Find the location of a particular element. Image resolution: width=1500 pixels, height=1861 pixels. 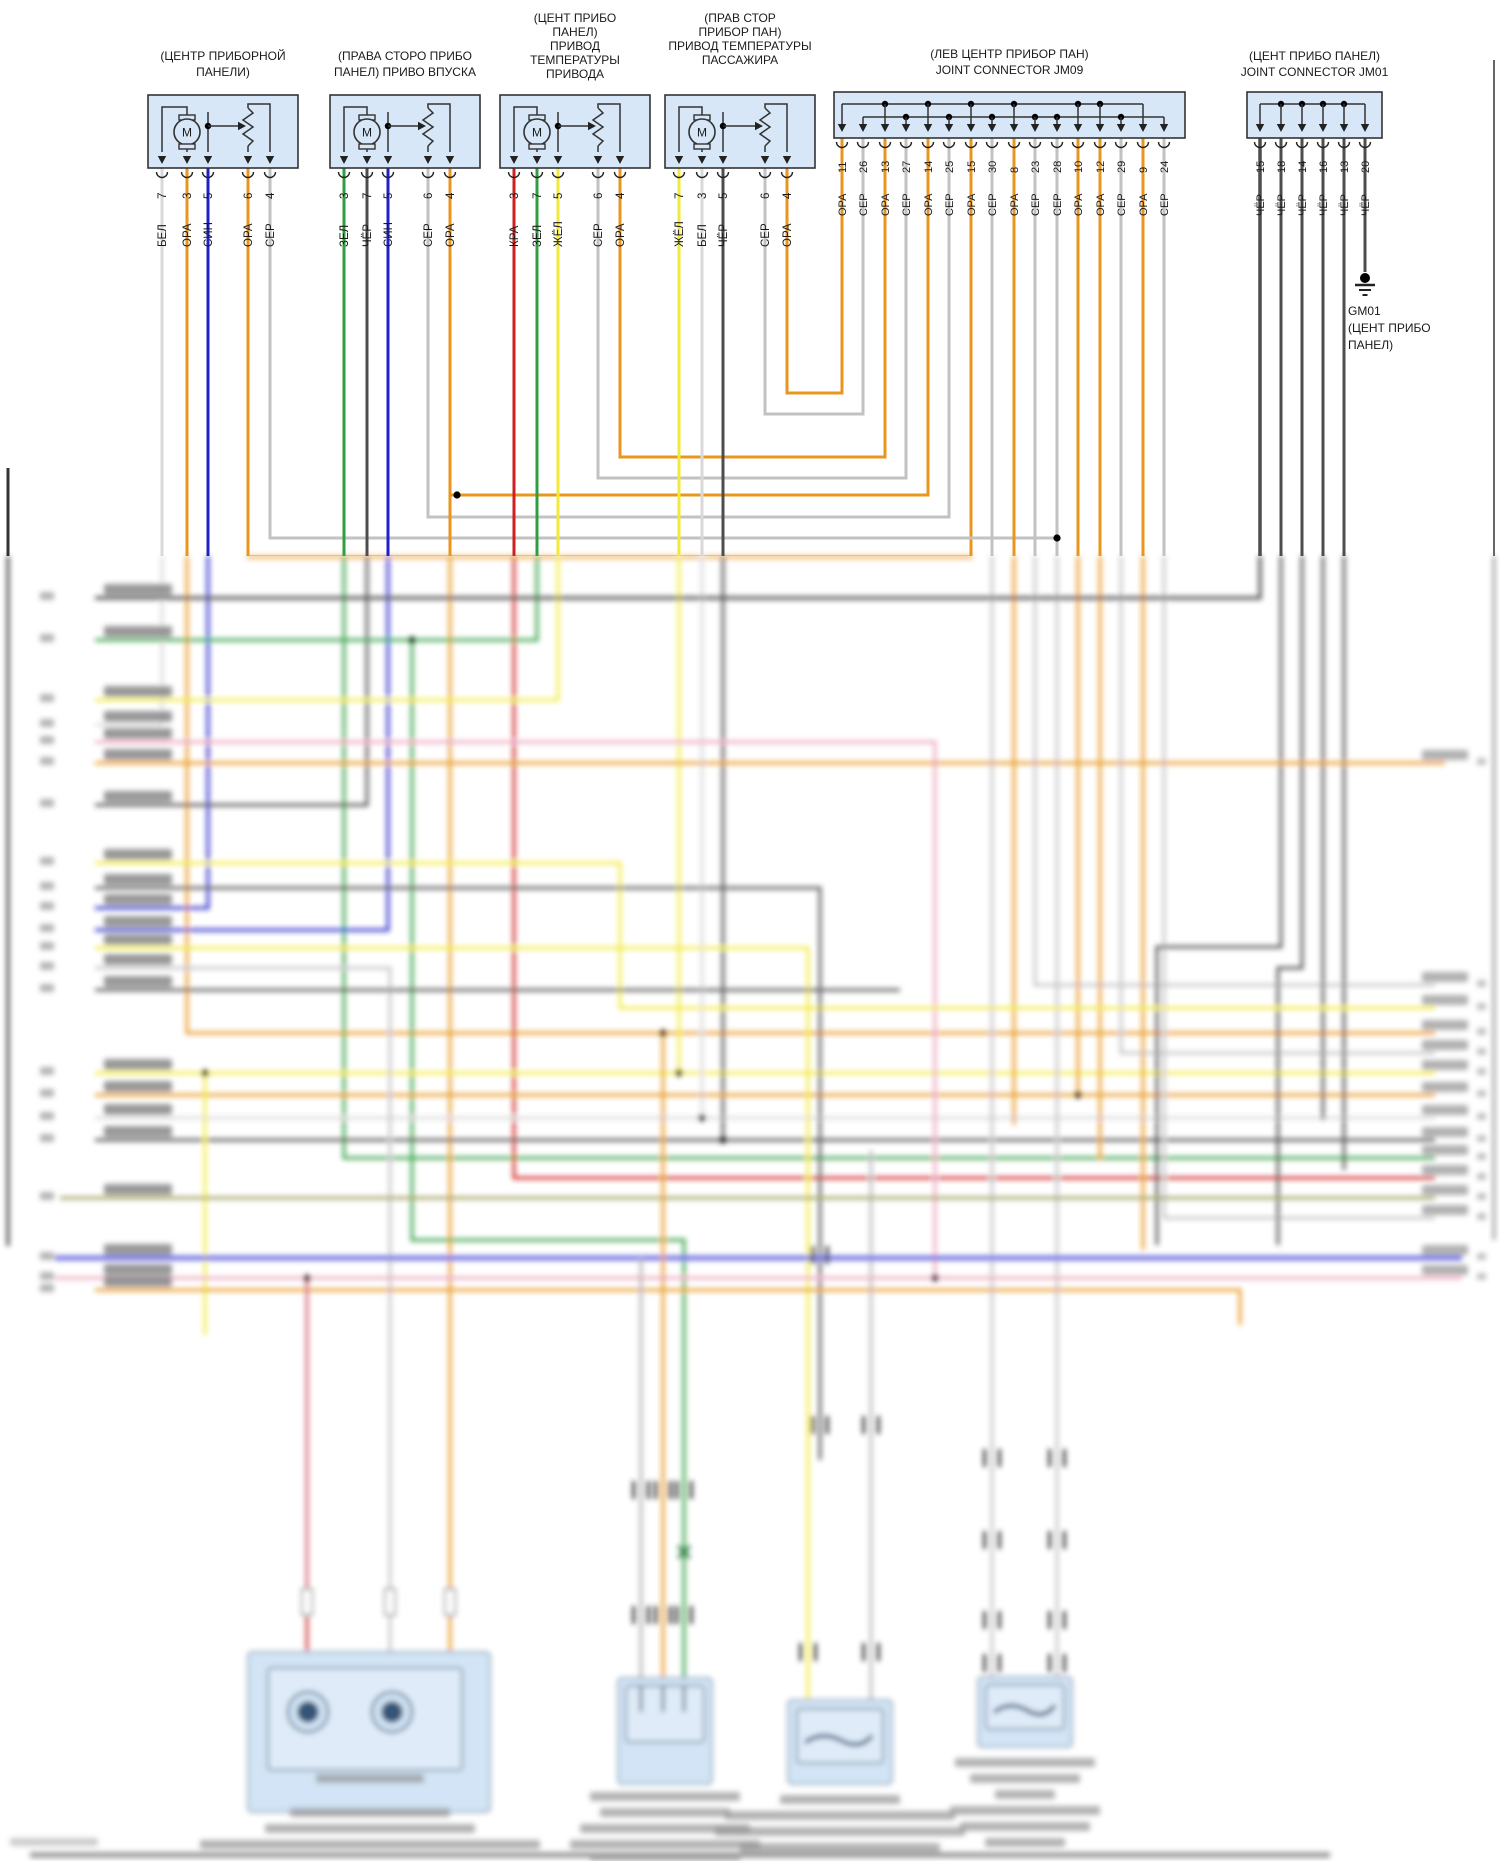

wire-color-label: СЕР is located at coordinates (1036, 204).